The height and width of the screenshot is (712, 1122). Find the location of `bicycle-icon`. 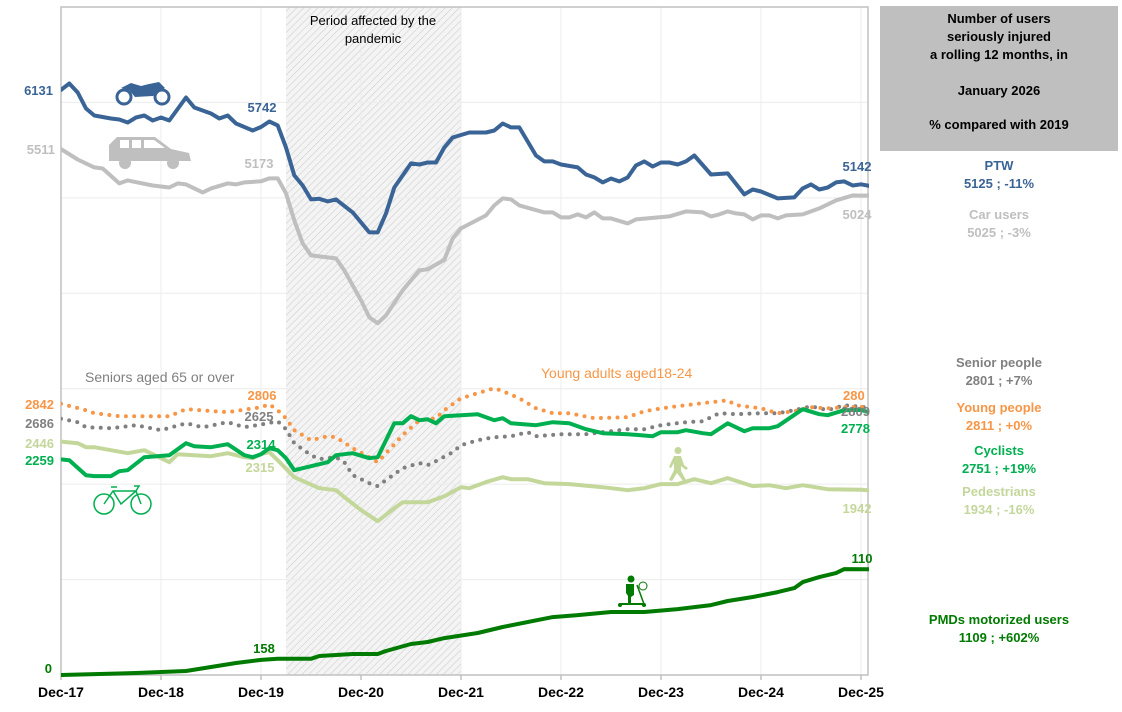

bicycle-icon is located at coordinates (122, 500).